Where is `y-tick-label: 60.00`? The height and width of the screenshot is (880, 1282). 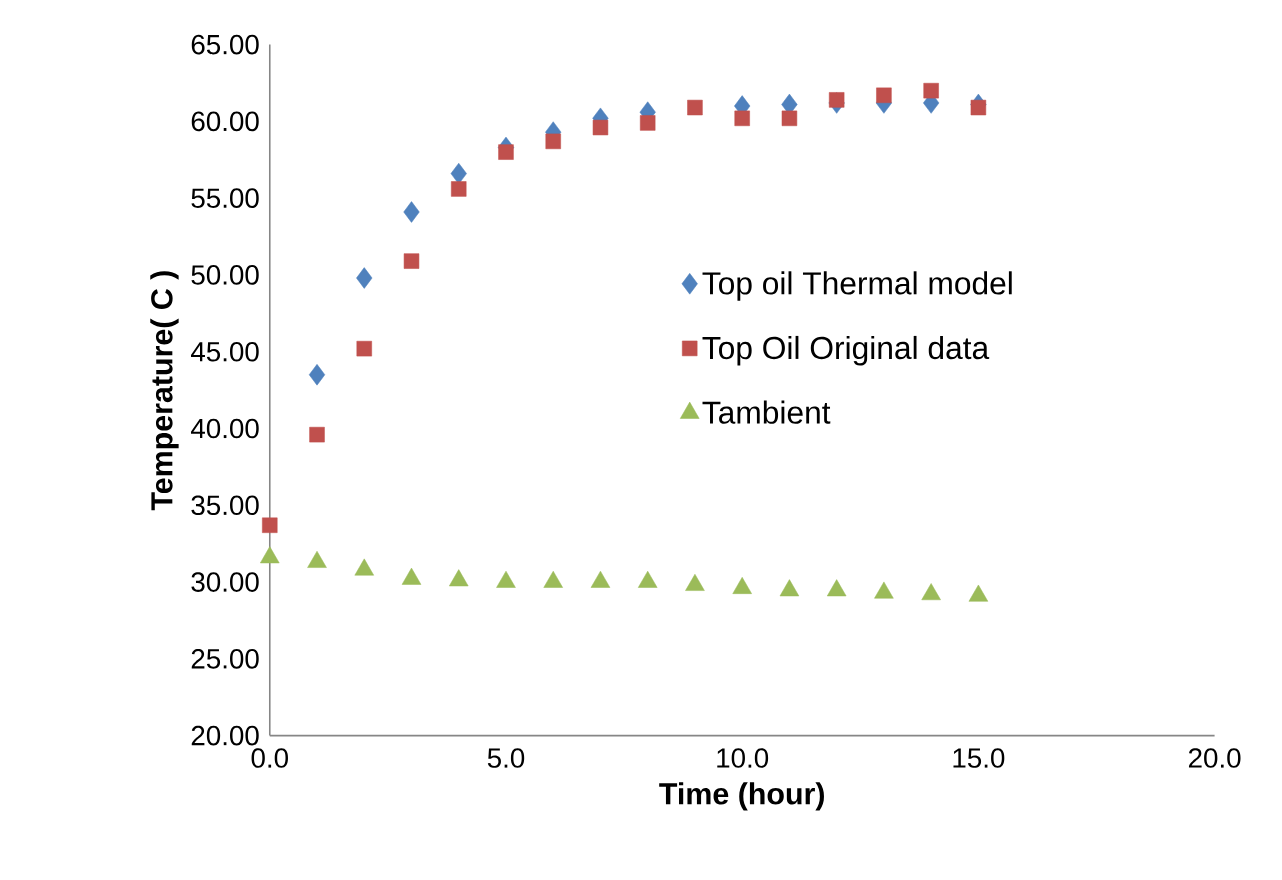 y-tick-label: 60.00 is located at coordinates (225, 121).